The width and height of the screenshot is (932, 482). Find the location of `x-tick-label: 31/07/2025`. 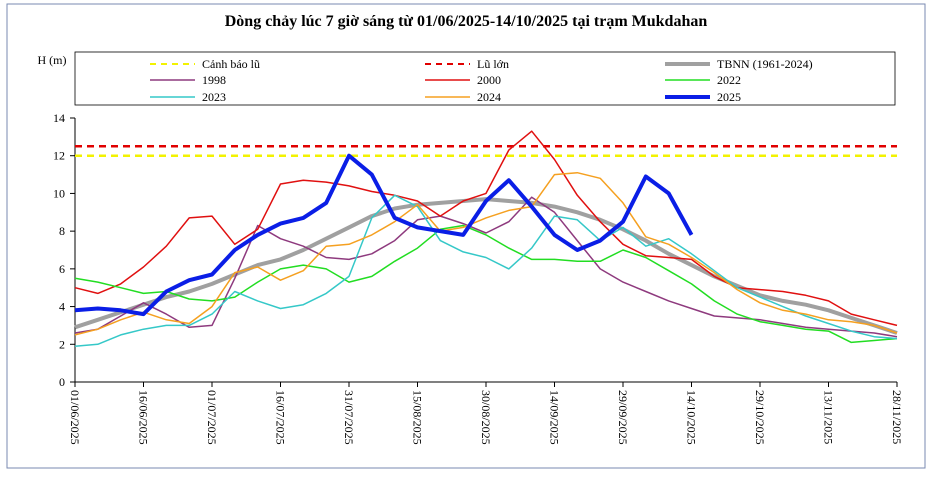

x-tick-label: 31/07/2025 is located at coordinates (349, 417).